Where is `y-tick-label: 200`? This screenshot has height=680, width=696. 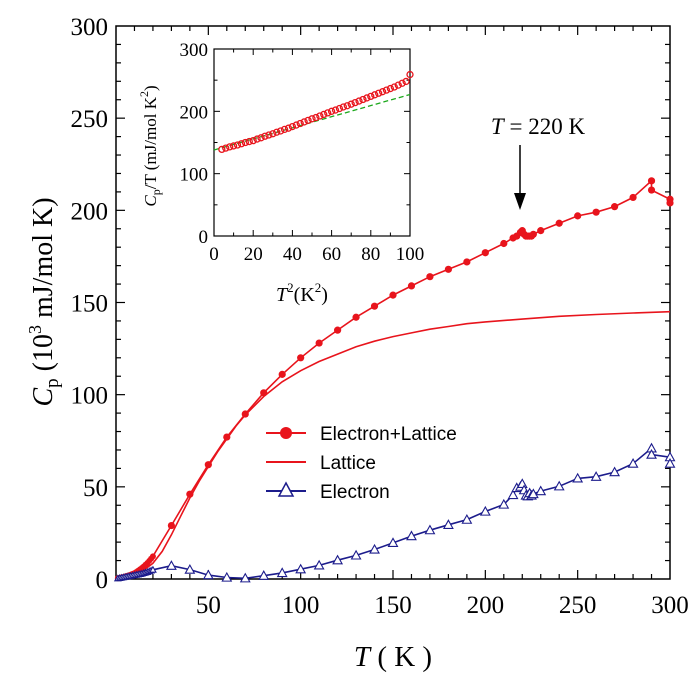 y-tick-label: 200 is located at coordinates (90, 211).